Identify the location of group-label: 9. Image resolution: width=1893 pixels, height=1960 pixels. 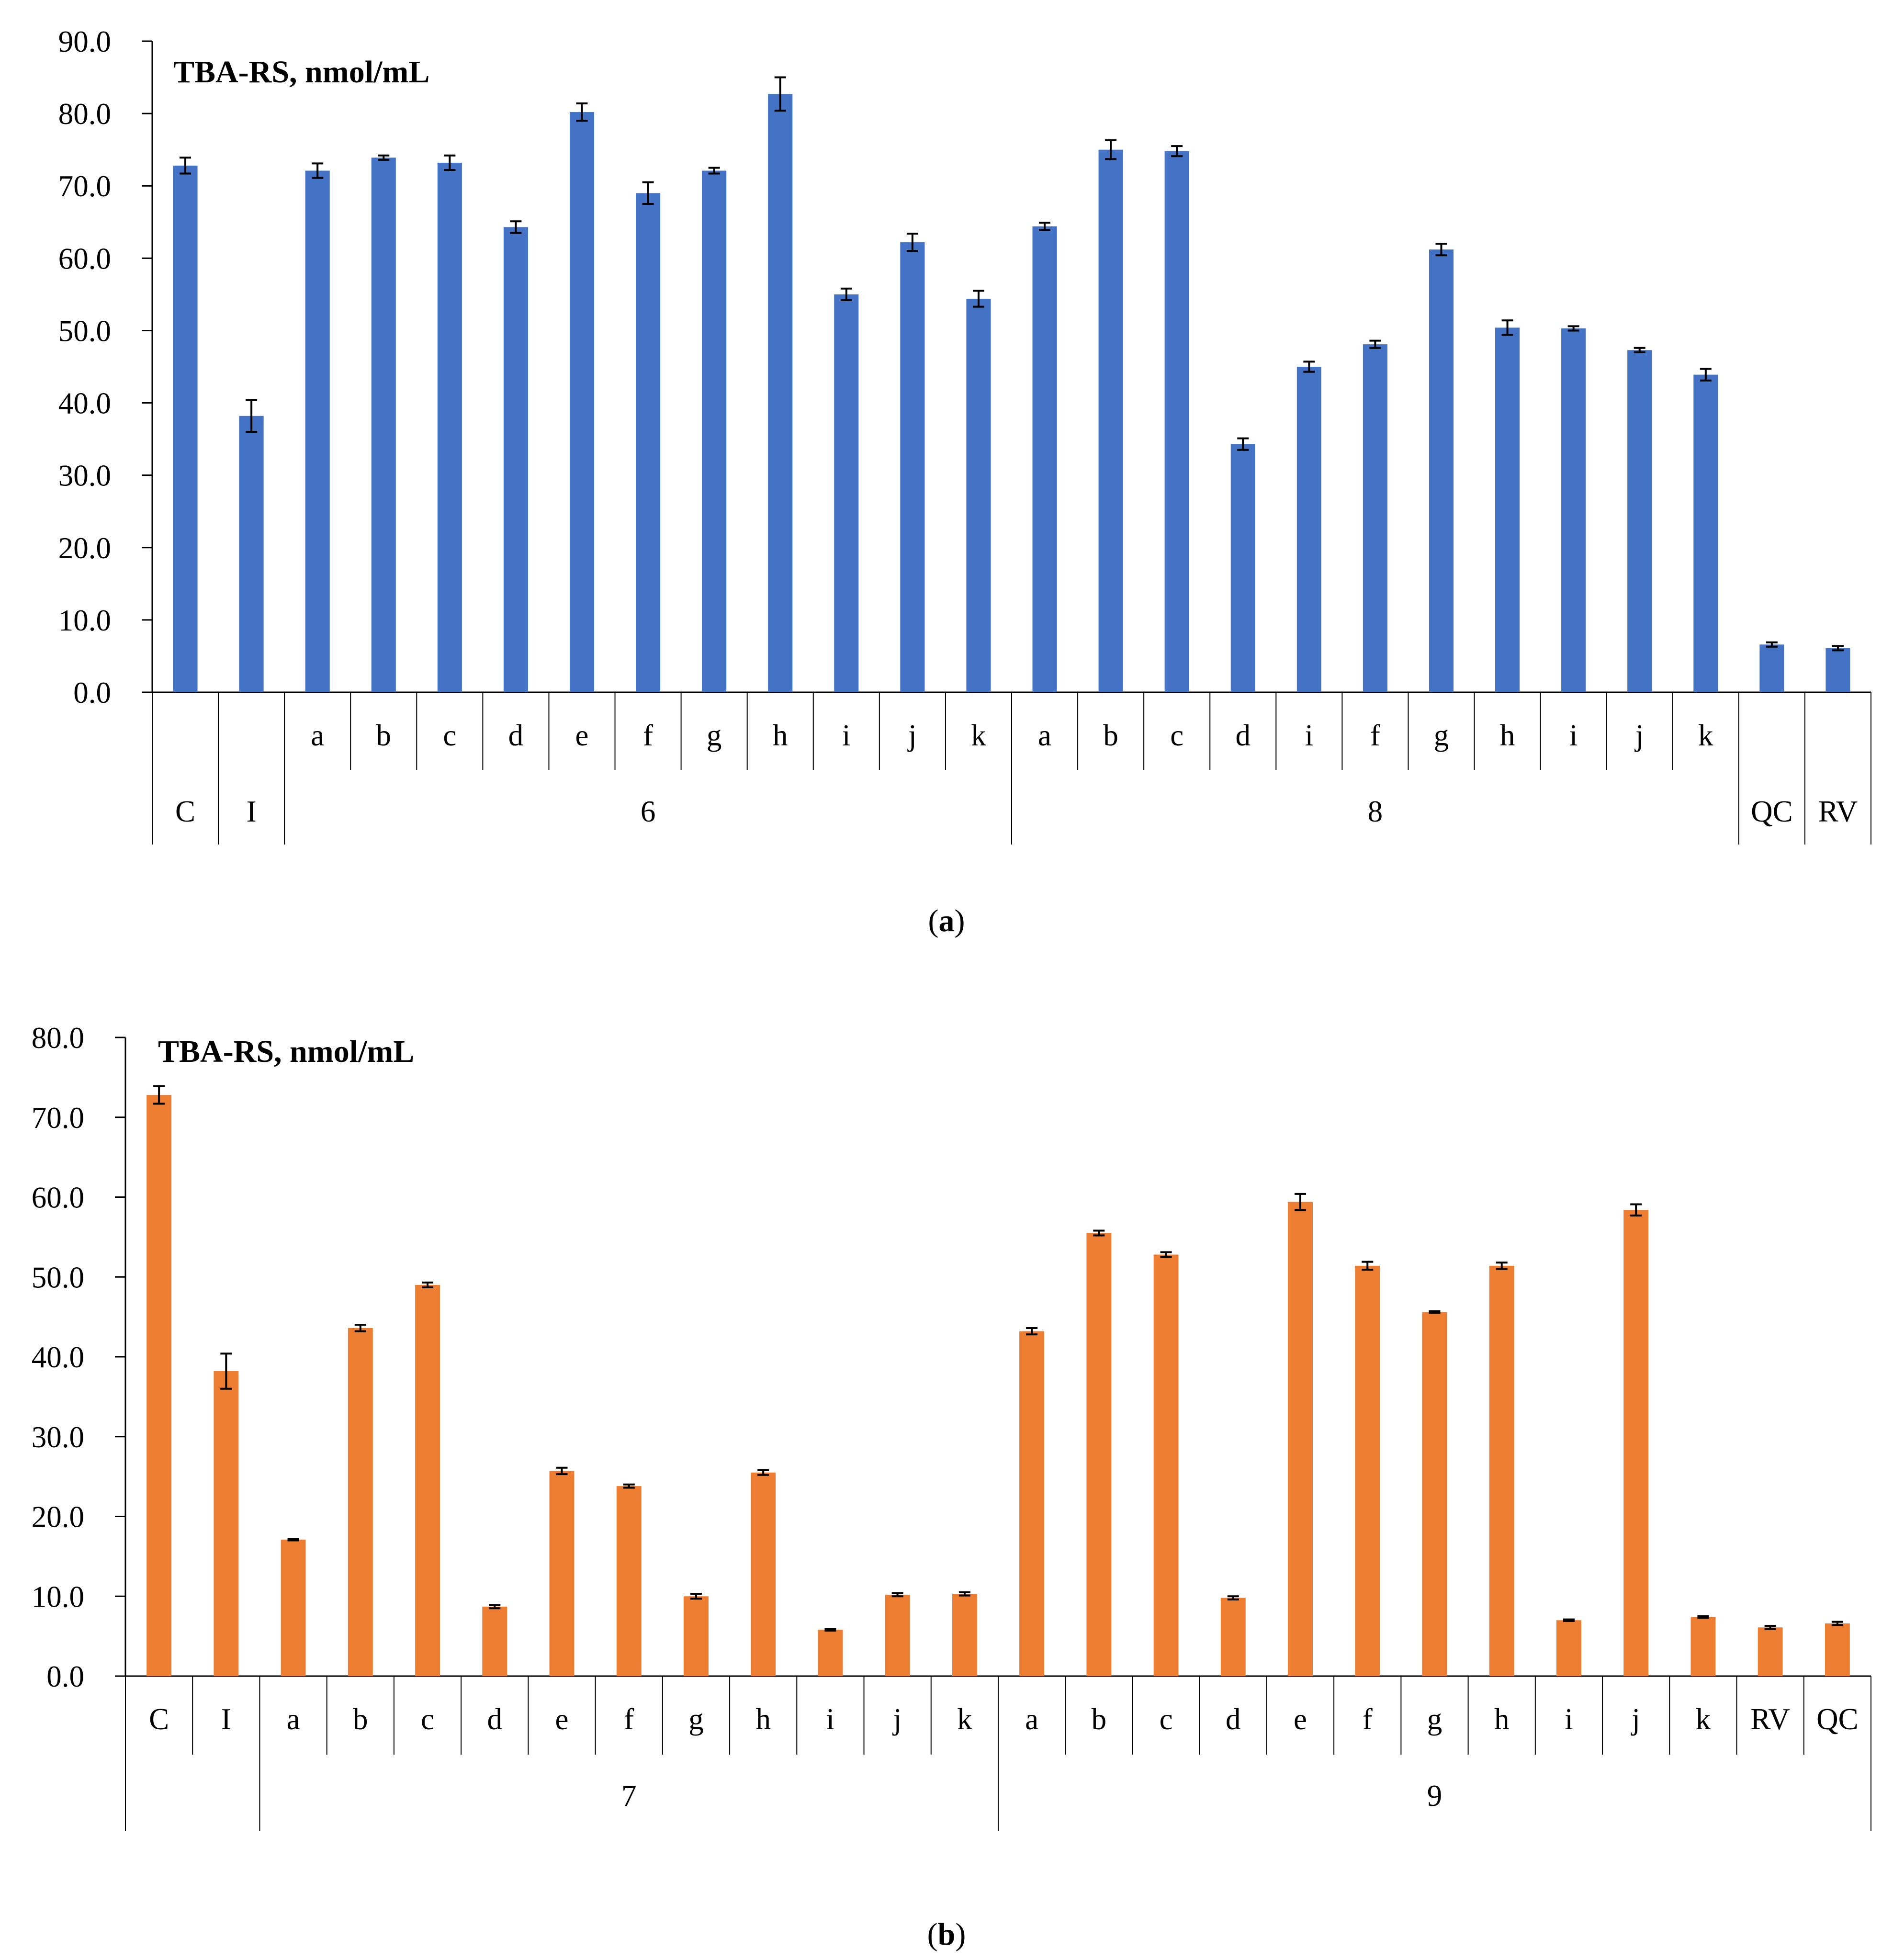
(1435, 1796).